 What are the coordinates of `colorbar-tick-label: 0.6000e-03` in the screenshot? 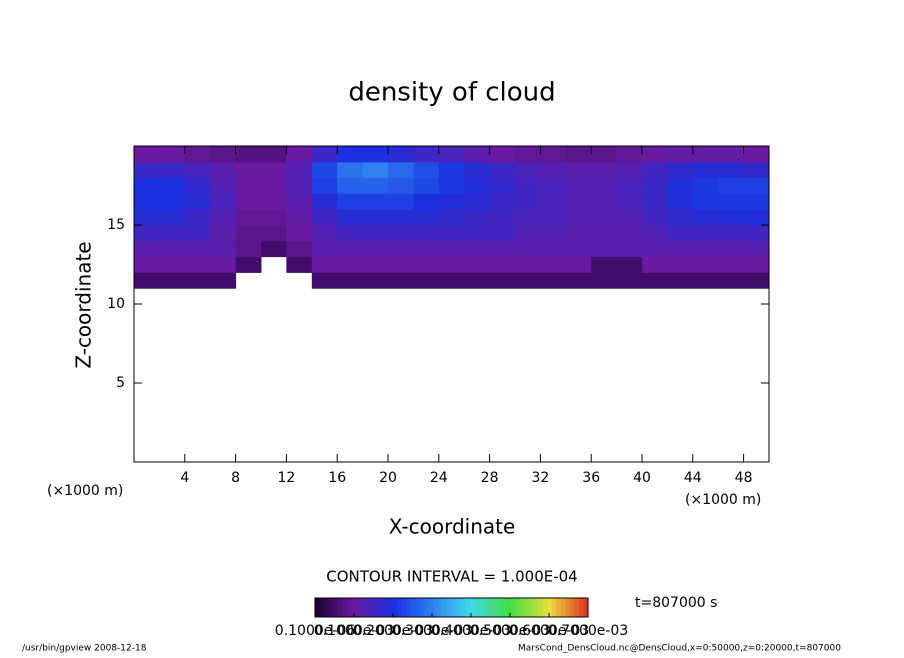 It's located at (549, 631).